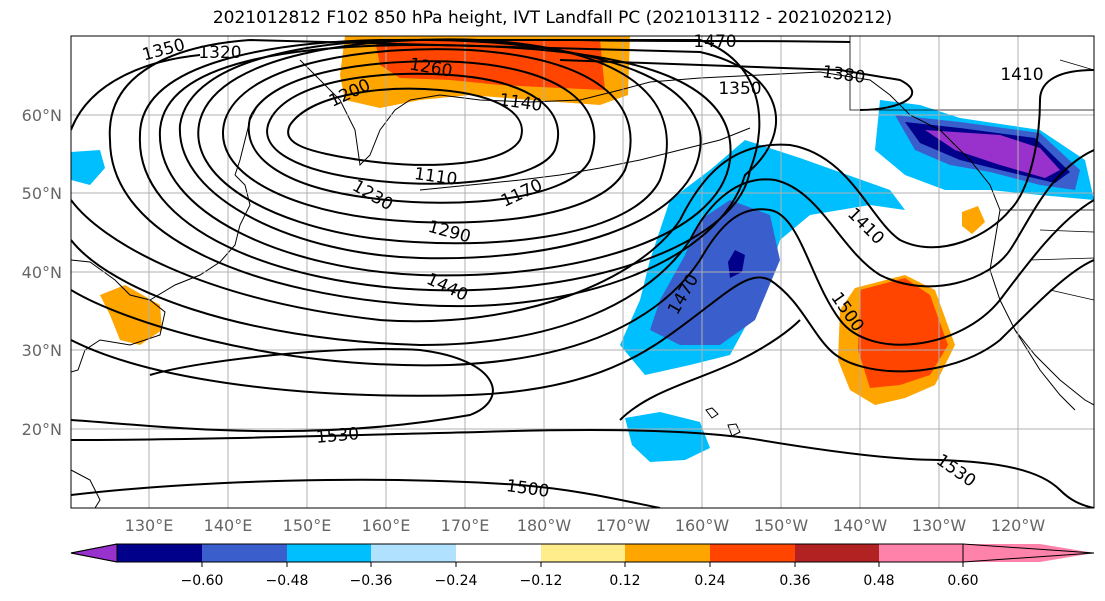 The height and width of the screenshot is (601, 1105). Describe the element at coordinates (456, 581) in the screenshot. I see `colorbar-tick-label: −0.24` at that location.